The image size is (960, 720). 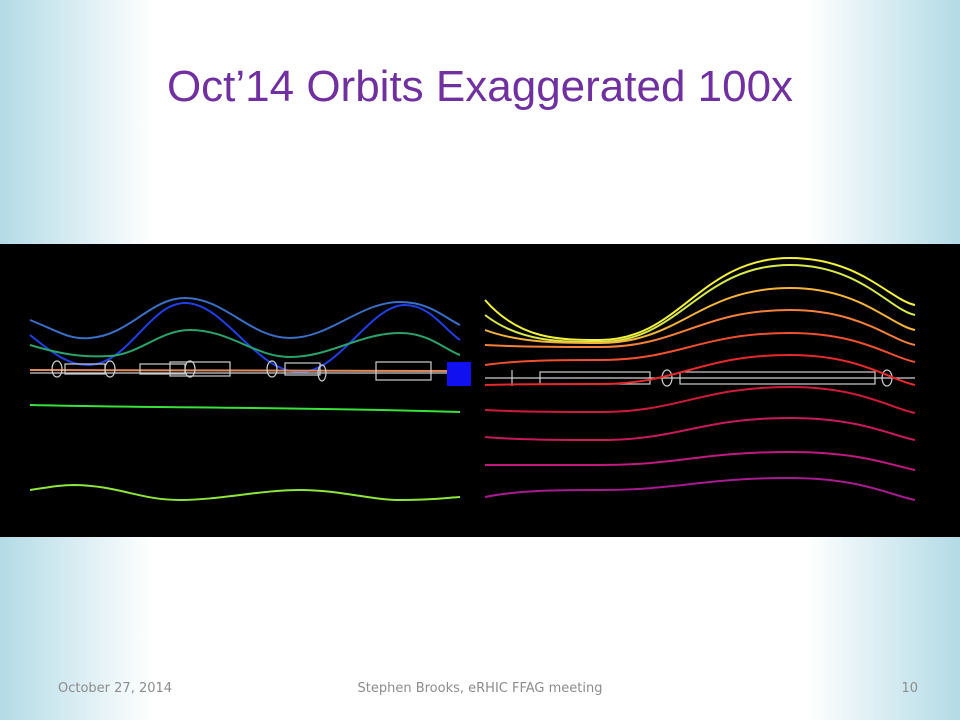 What do you see at coordinates (115, 688) in the screenshot?
I see `footer-date: October 27, 2014` at bounding box center [115, 688].